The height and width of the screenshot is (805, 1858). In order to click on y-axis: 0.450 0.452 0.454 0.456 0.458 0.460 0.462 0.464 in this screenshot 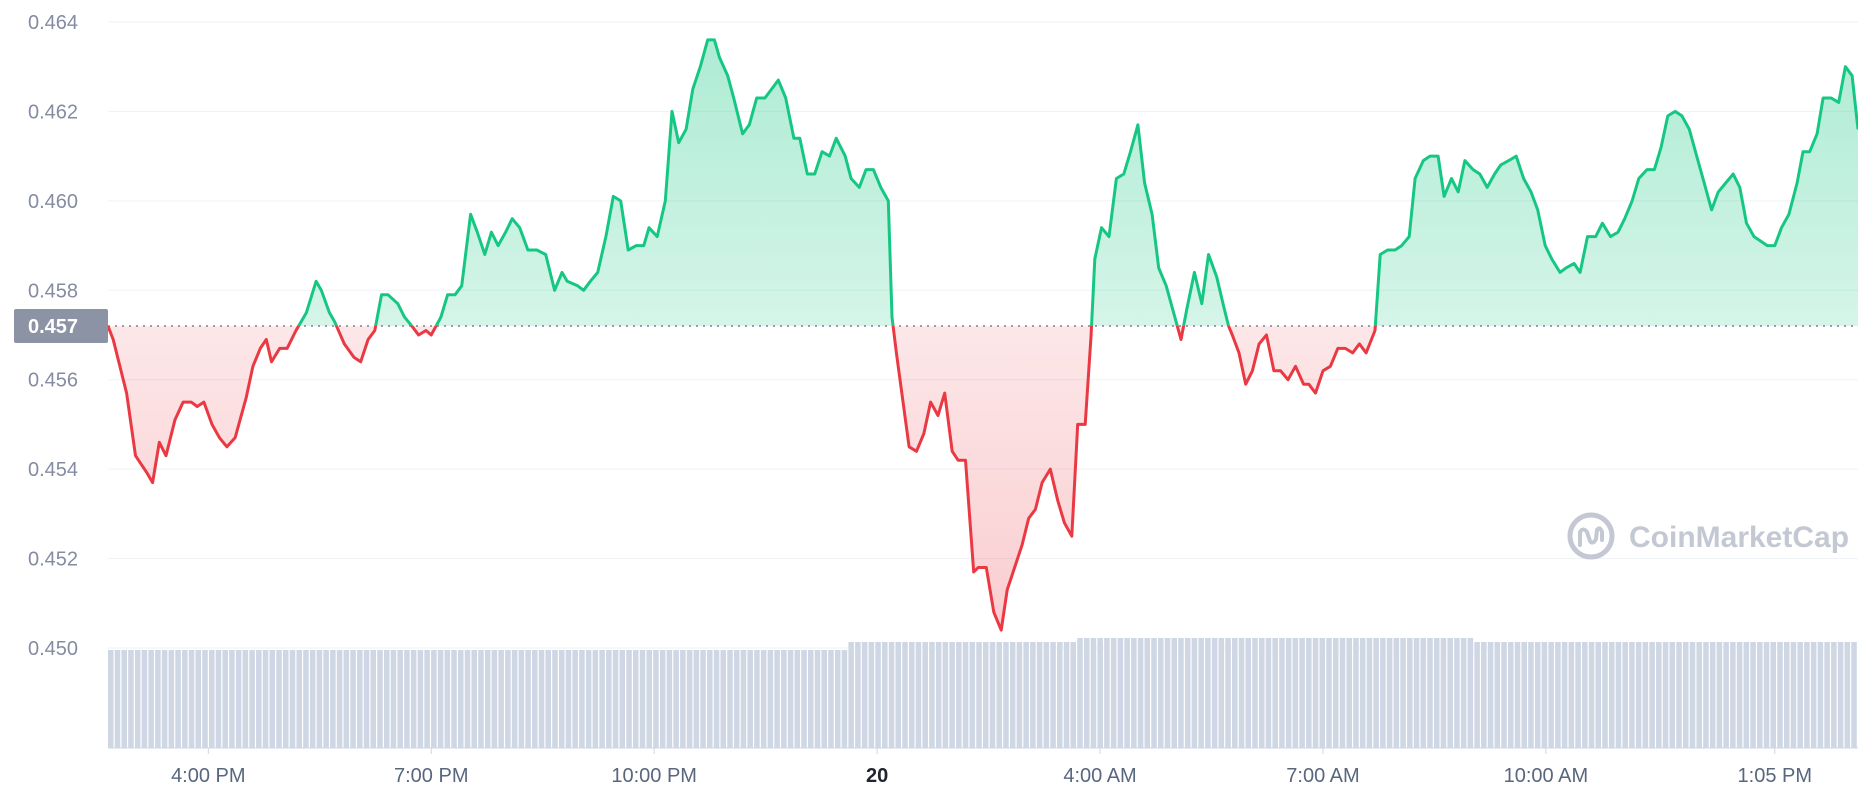, I will do `click(53, 336)`.